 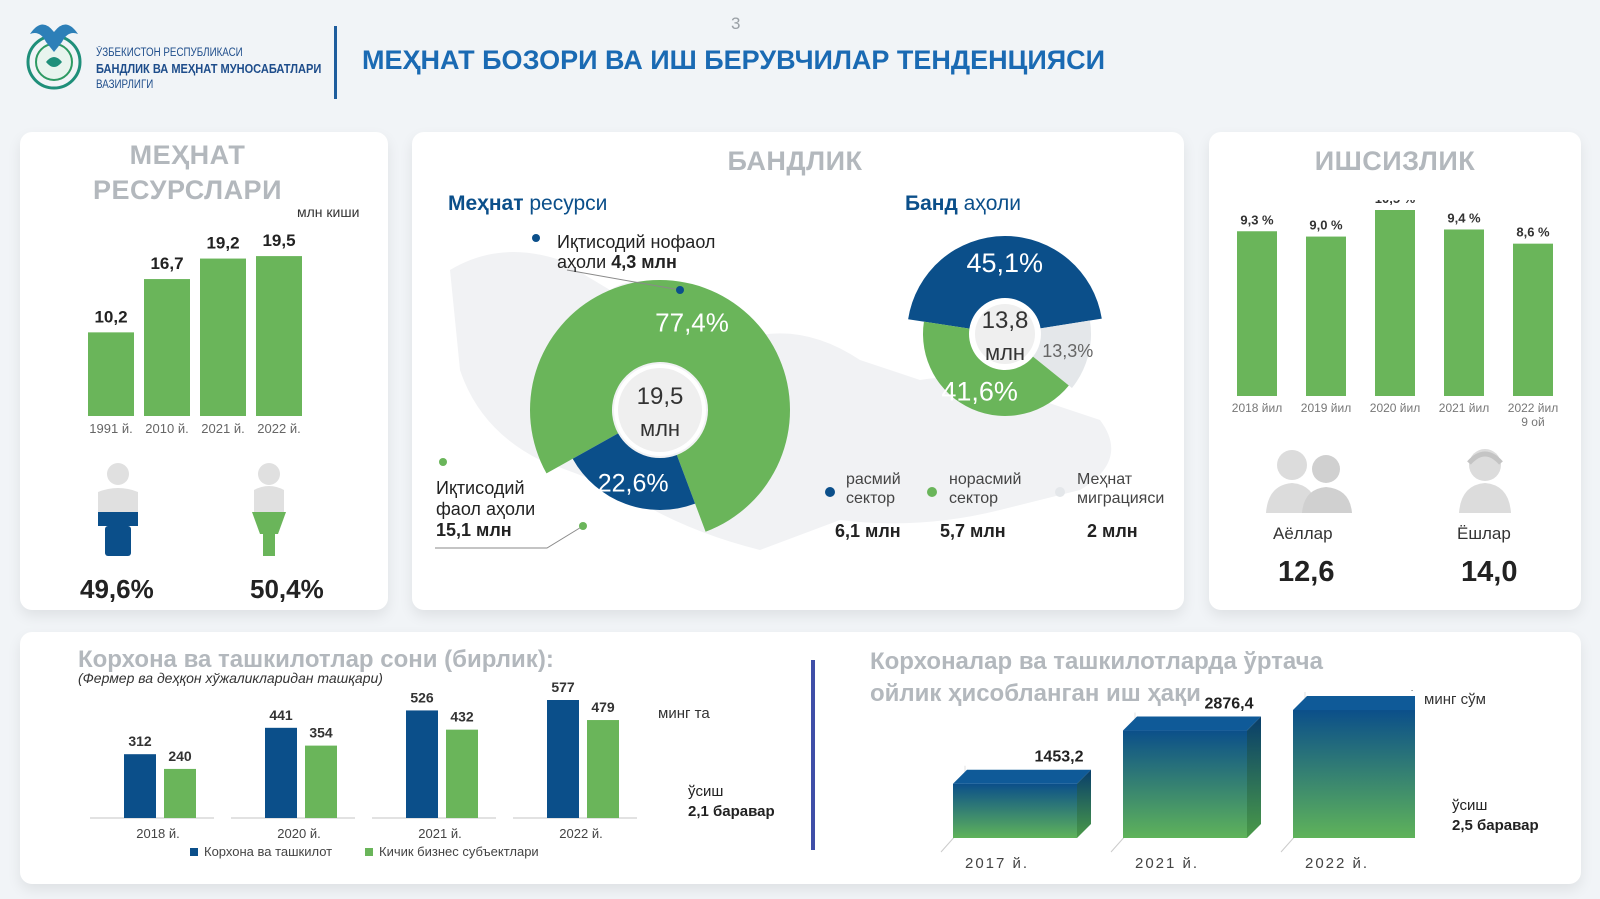 I want to click on salary-year: 2017 й., so click(x=997, y=863).